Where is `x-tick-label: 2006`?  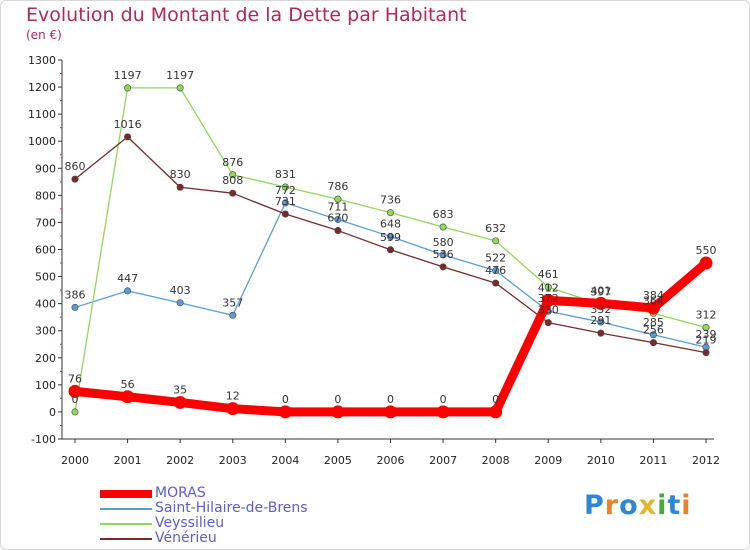 x-tick-label: 2006 is located at coordinates (391, 460).